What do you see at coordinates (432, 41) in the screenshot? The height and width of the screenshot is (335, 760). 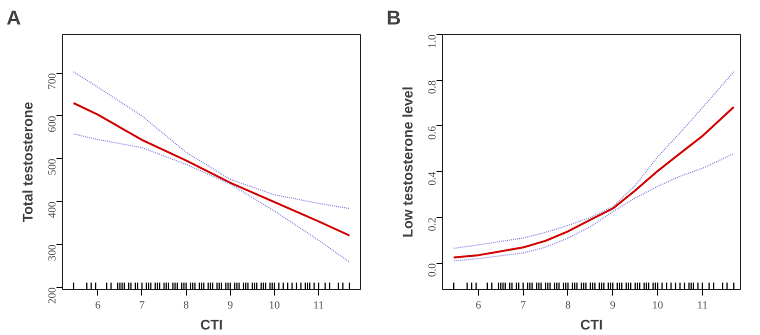 I see `y-tick-label: 1.0` at bounding box center [432, 41].